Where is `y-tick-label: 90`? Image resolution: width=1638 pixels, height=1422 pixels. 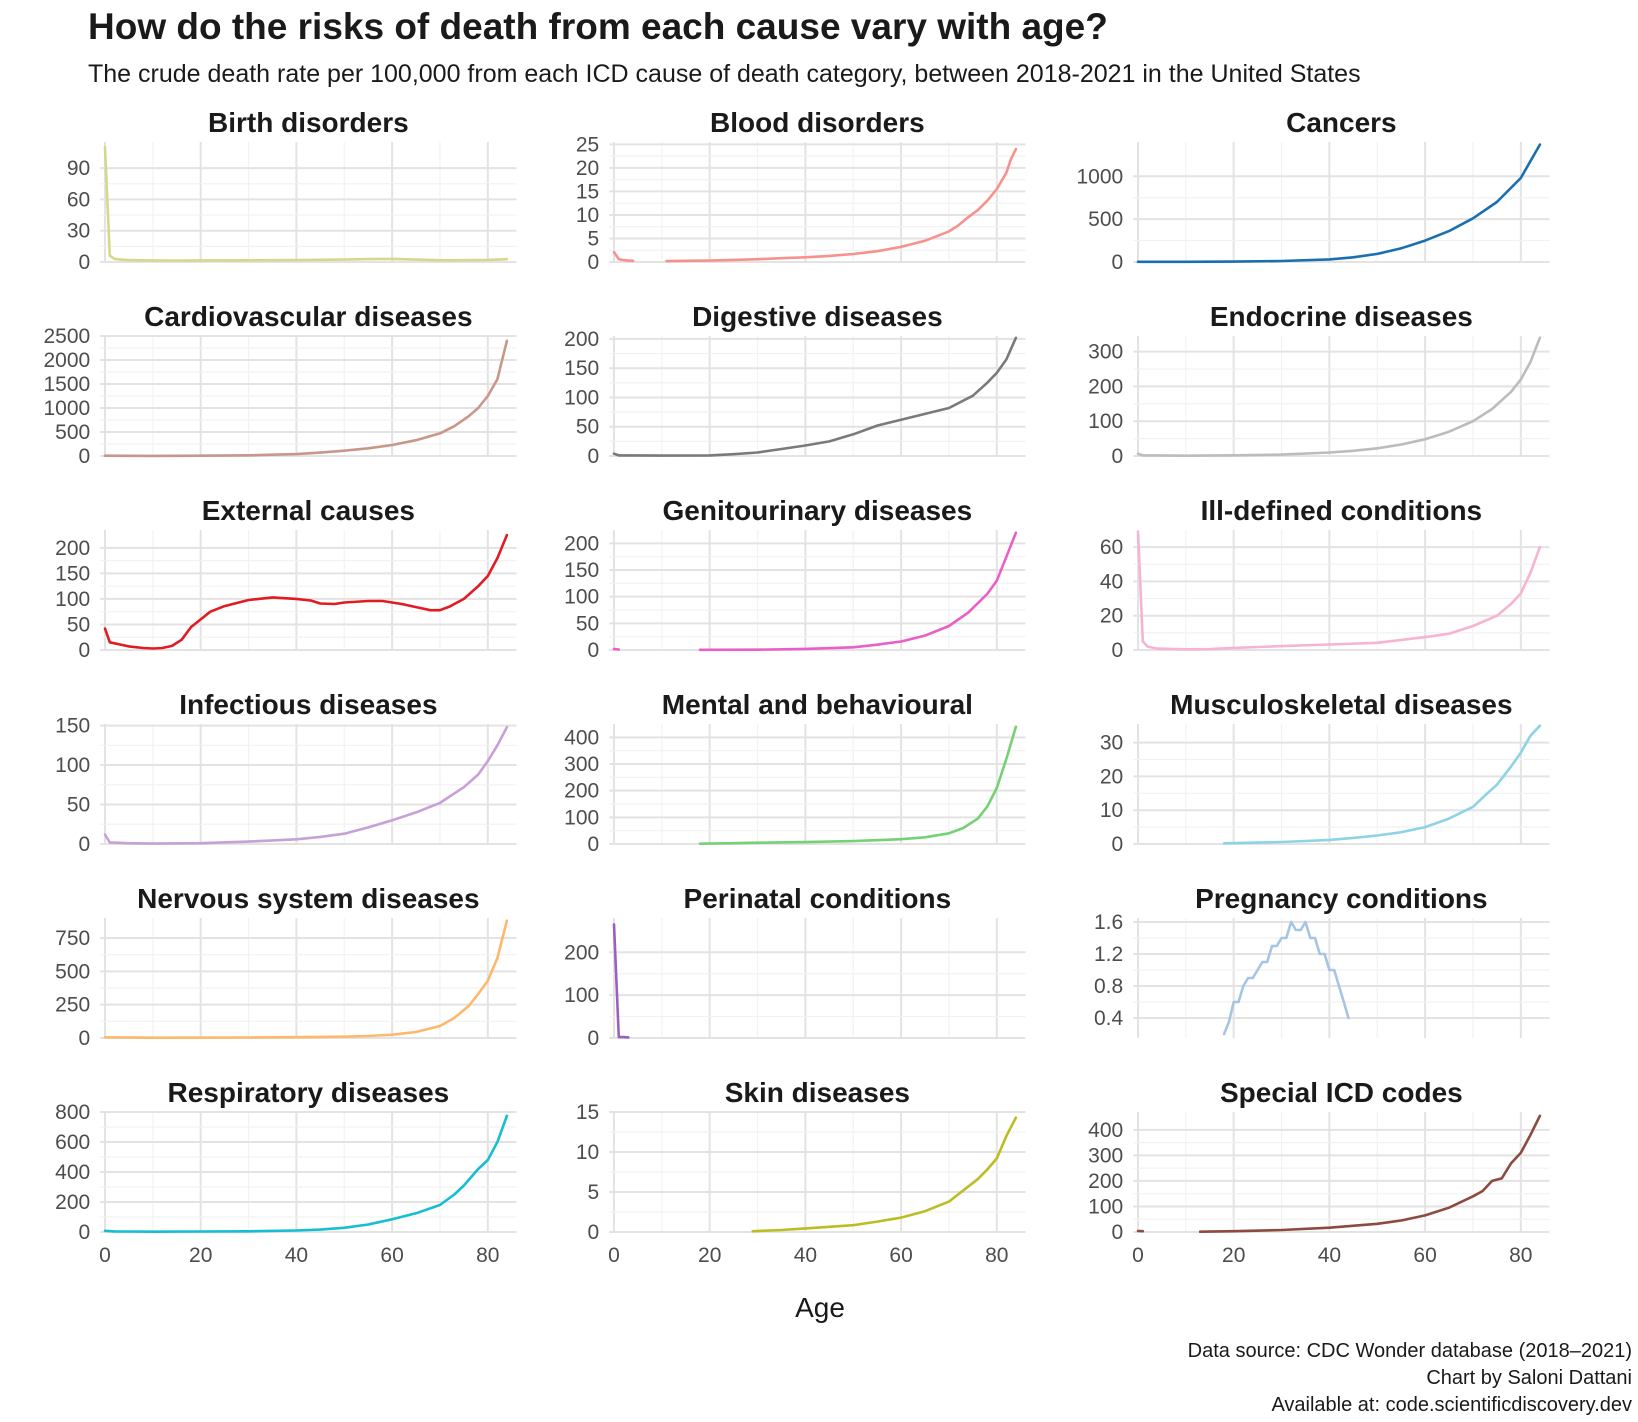 y-tick-label: 90 is located at coordinates (78, 168).